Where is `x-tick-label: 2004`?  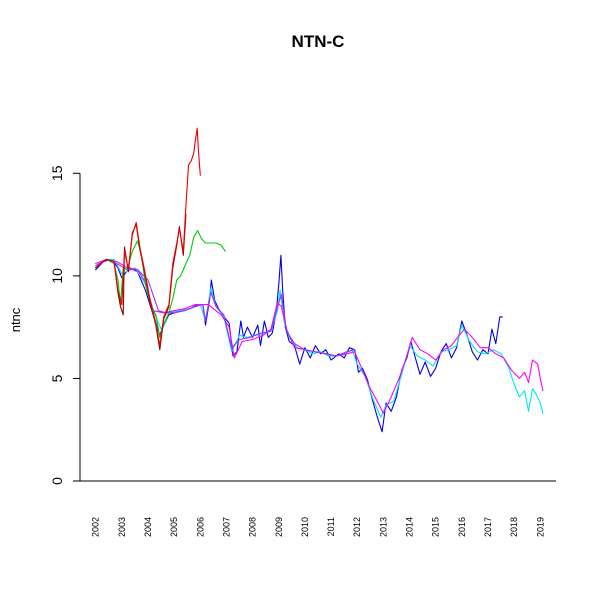 x-tick-label: 2004 is located at coordinates (148, 527).